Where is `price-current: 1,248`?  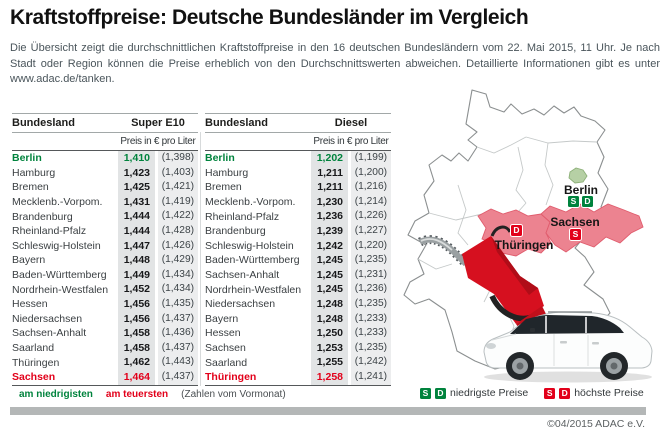 price-current: 1,248 is located at coordinates (329, 304).